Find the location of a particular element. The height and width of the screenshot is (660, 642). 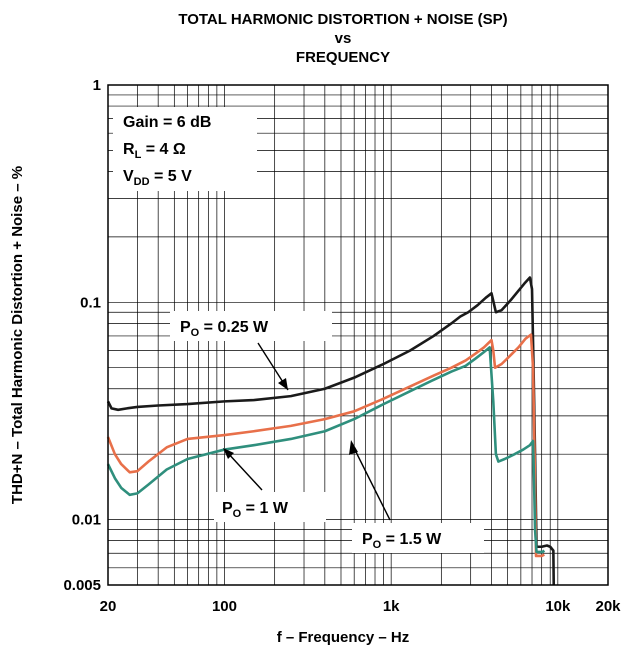

conditions-text: Gain = 6 dB RL = 4 Ω VDD = 5 V is located at coordinates (167, 151).